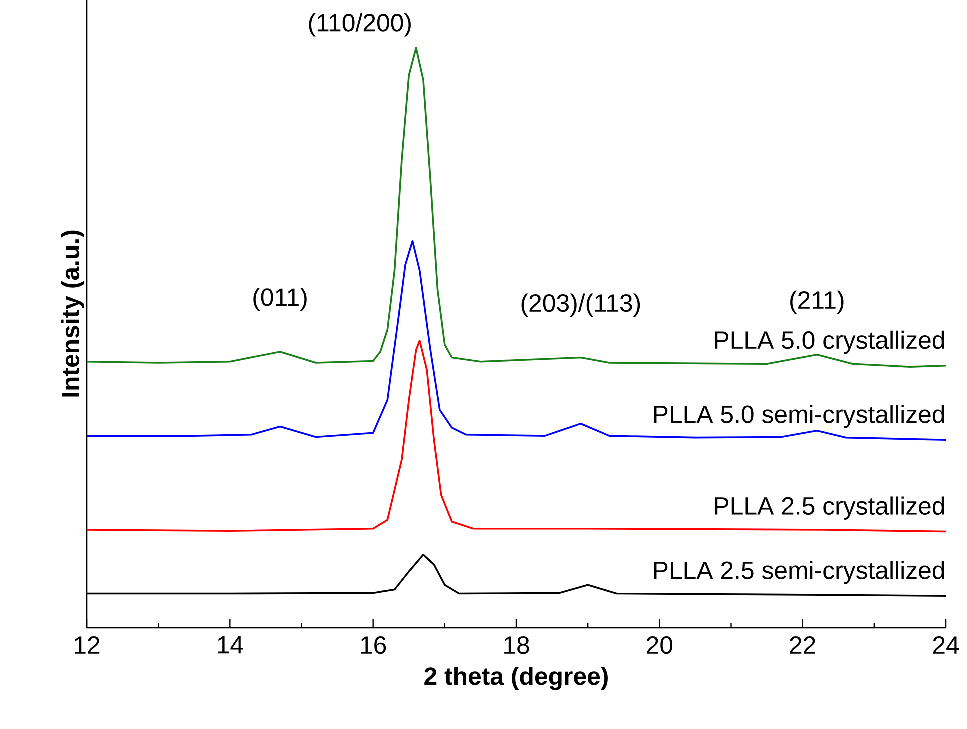 Image resolution: width=967 pixels, height=729 pixels. I want to click on x-tick-label: 12, so click(87, 645).